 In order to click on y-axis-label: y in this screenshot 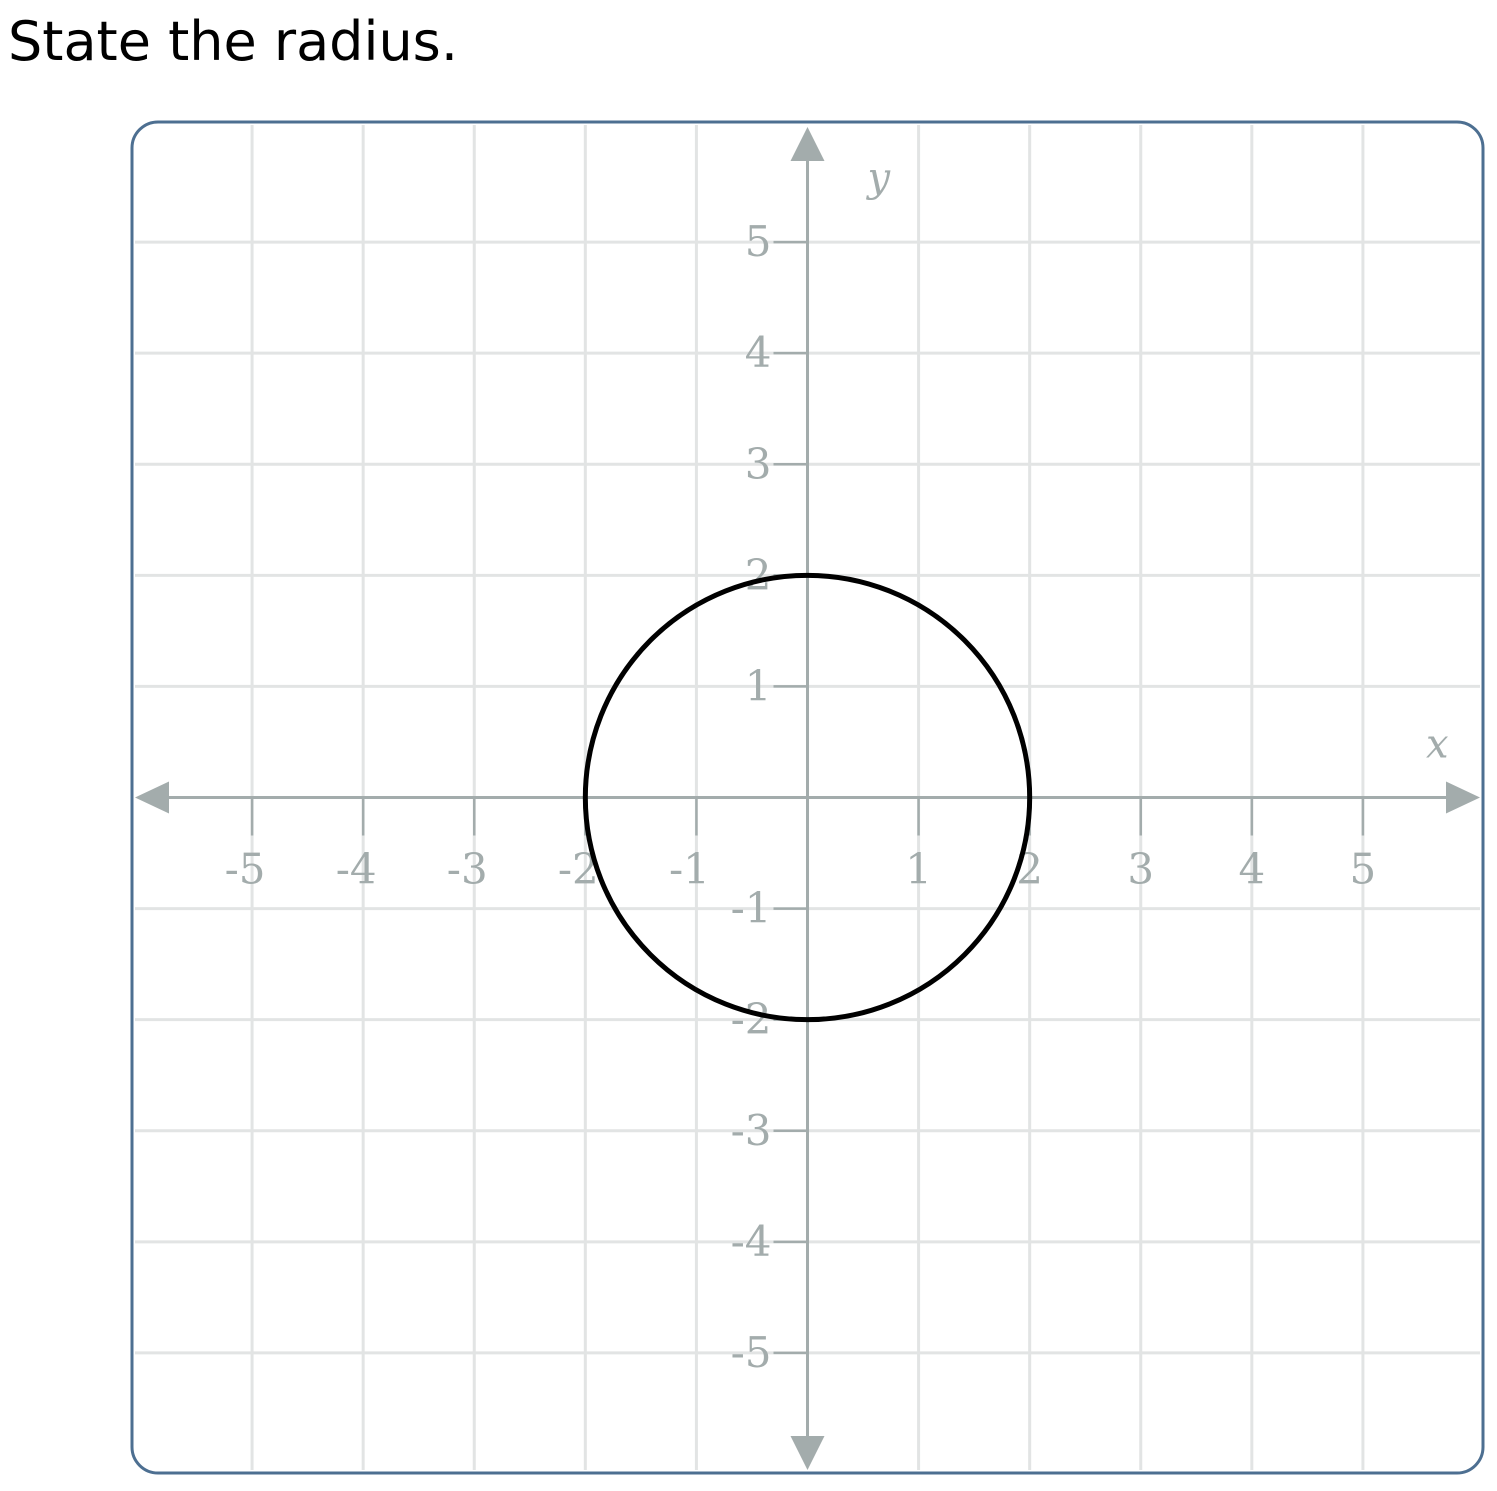, I will do `click(879, 178)`.